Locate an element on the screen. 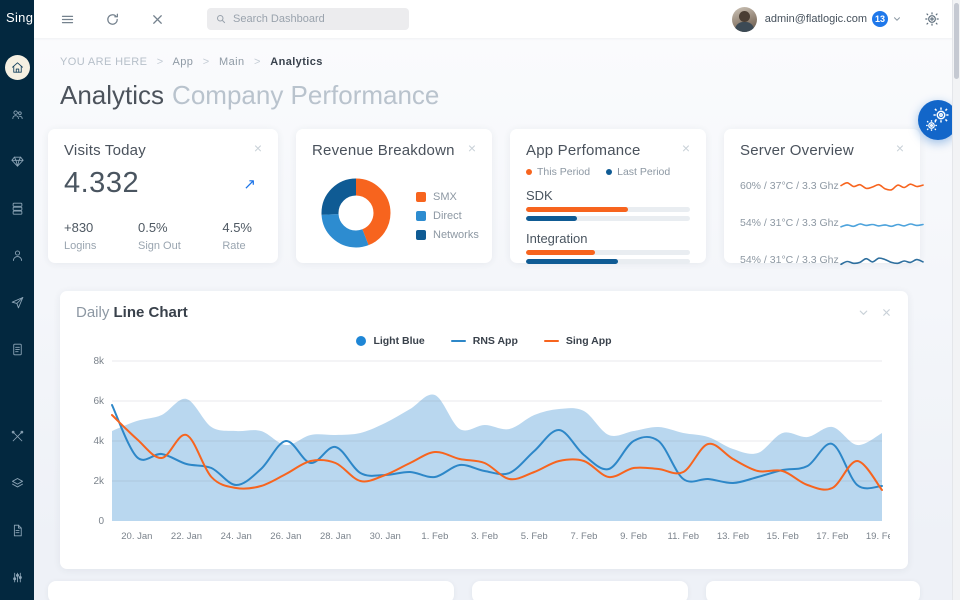  svg-text: 2k is located at coordinates (99, 481).